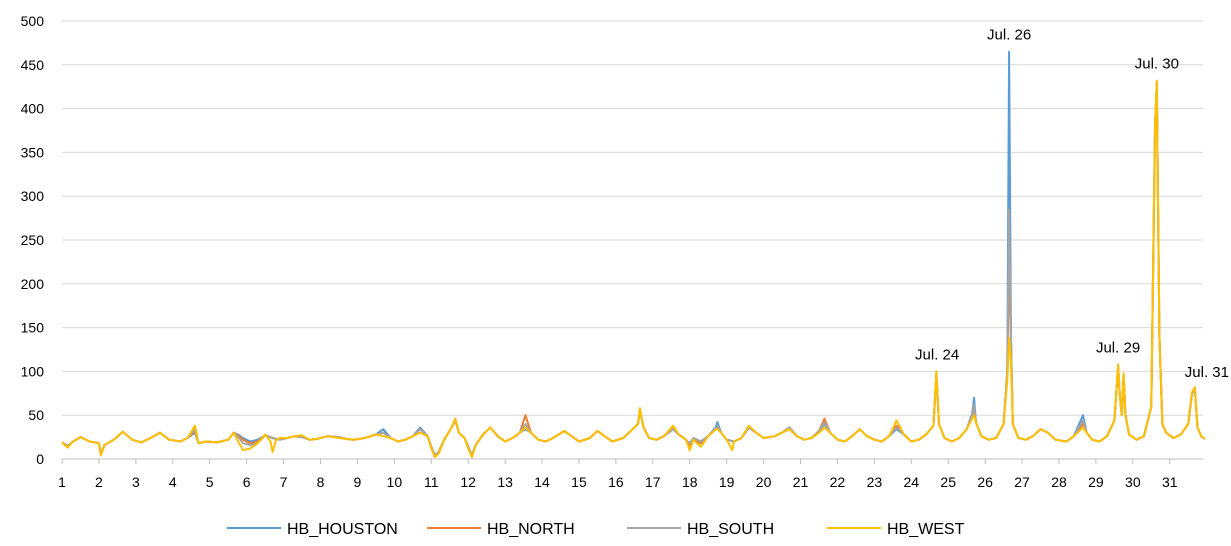  What do you see at coordinates (1133, 482) in the screenshot?
I see `x-tick-label: 30` at bounding box center [1133, 482].